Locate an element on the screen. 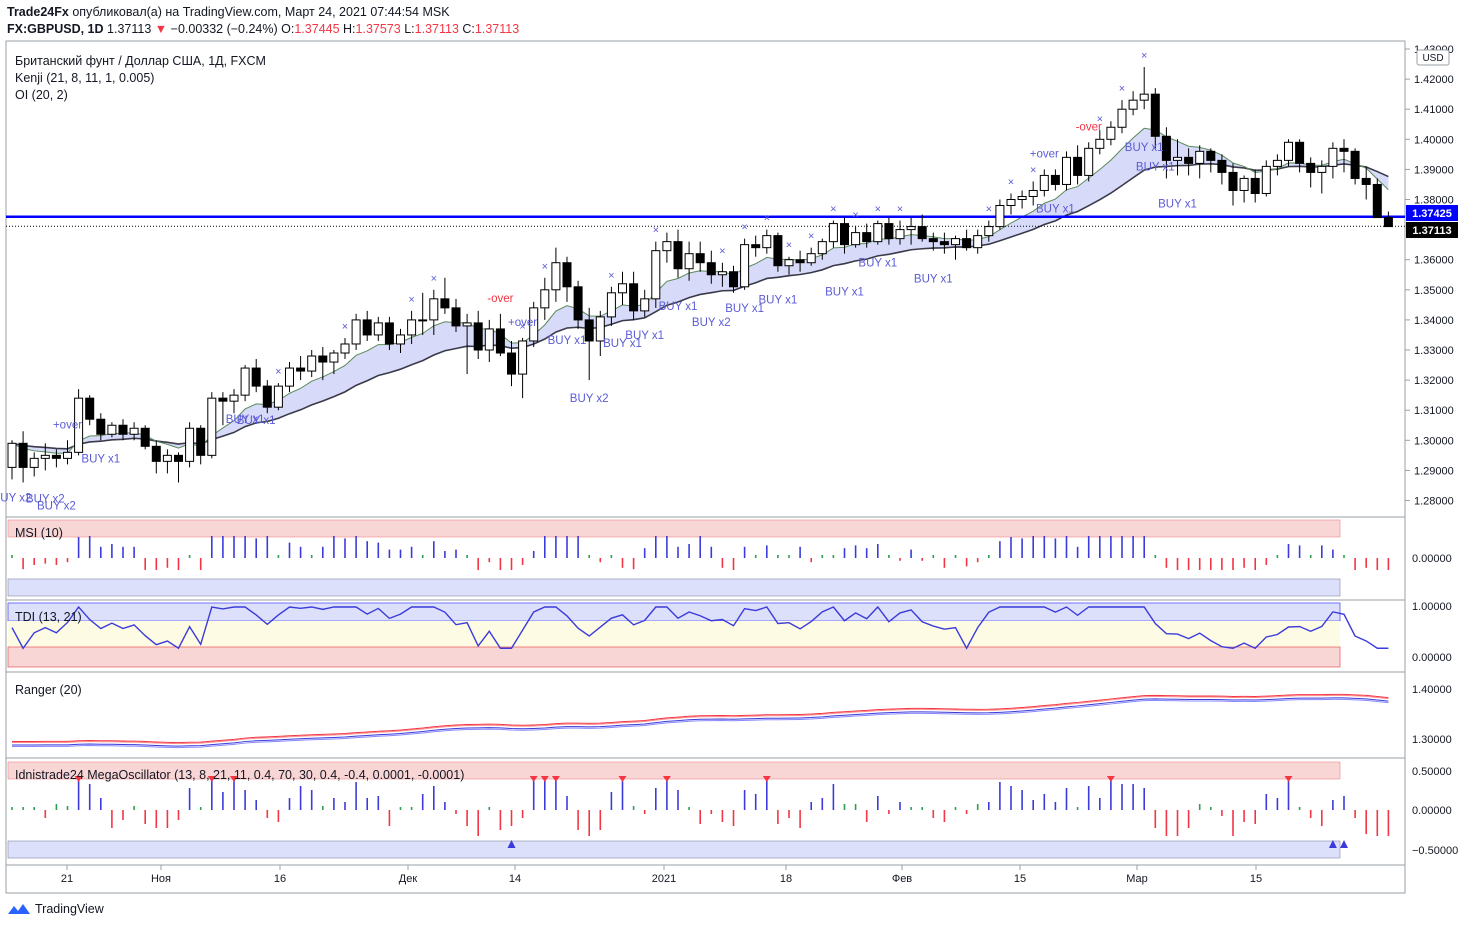  kenji-legend: Kenji (21, 8, 11, 1, 0.005) is located at coordinates (84, 78).